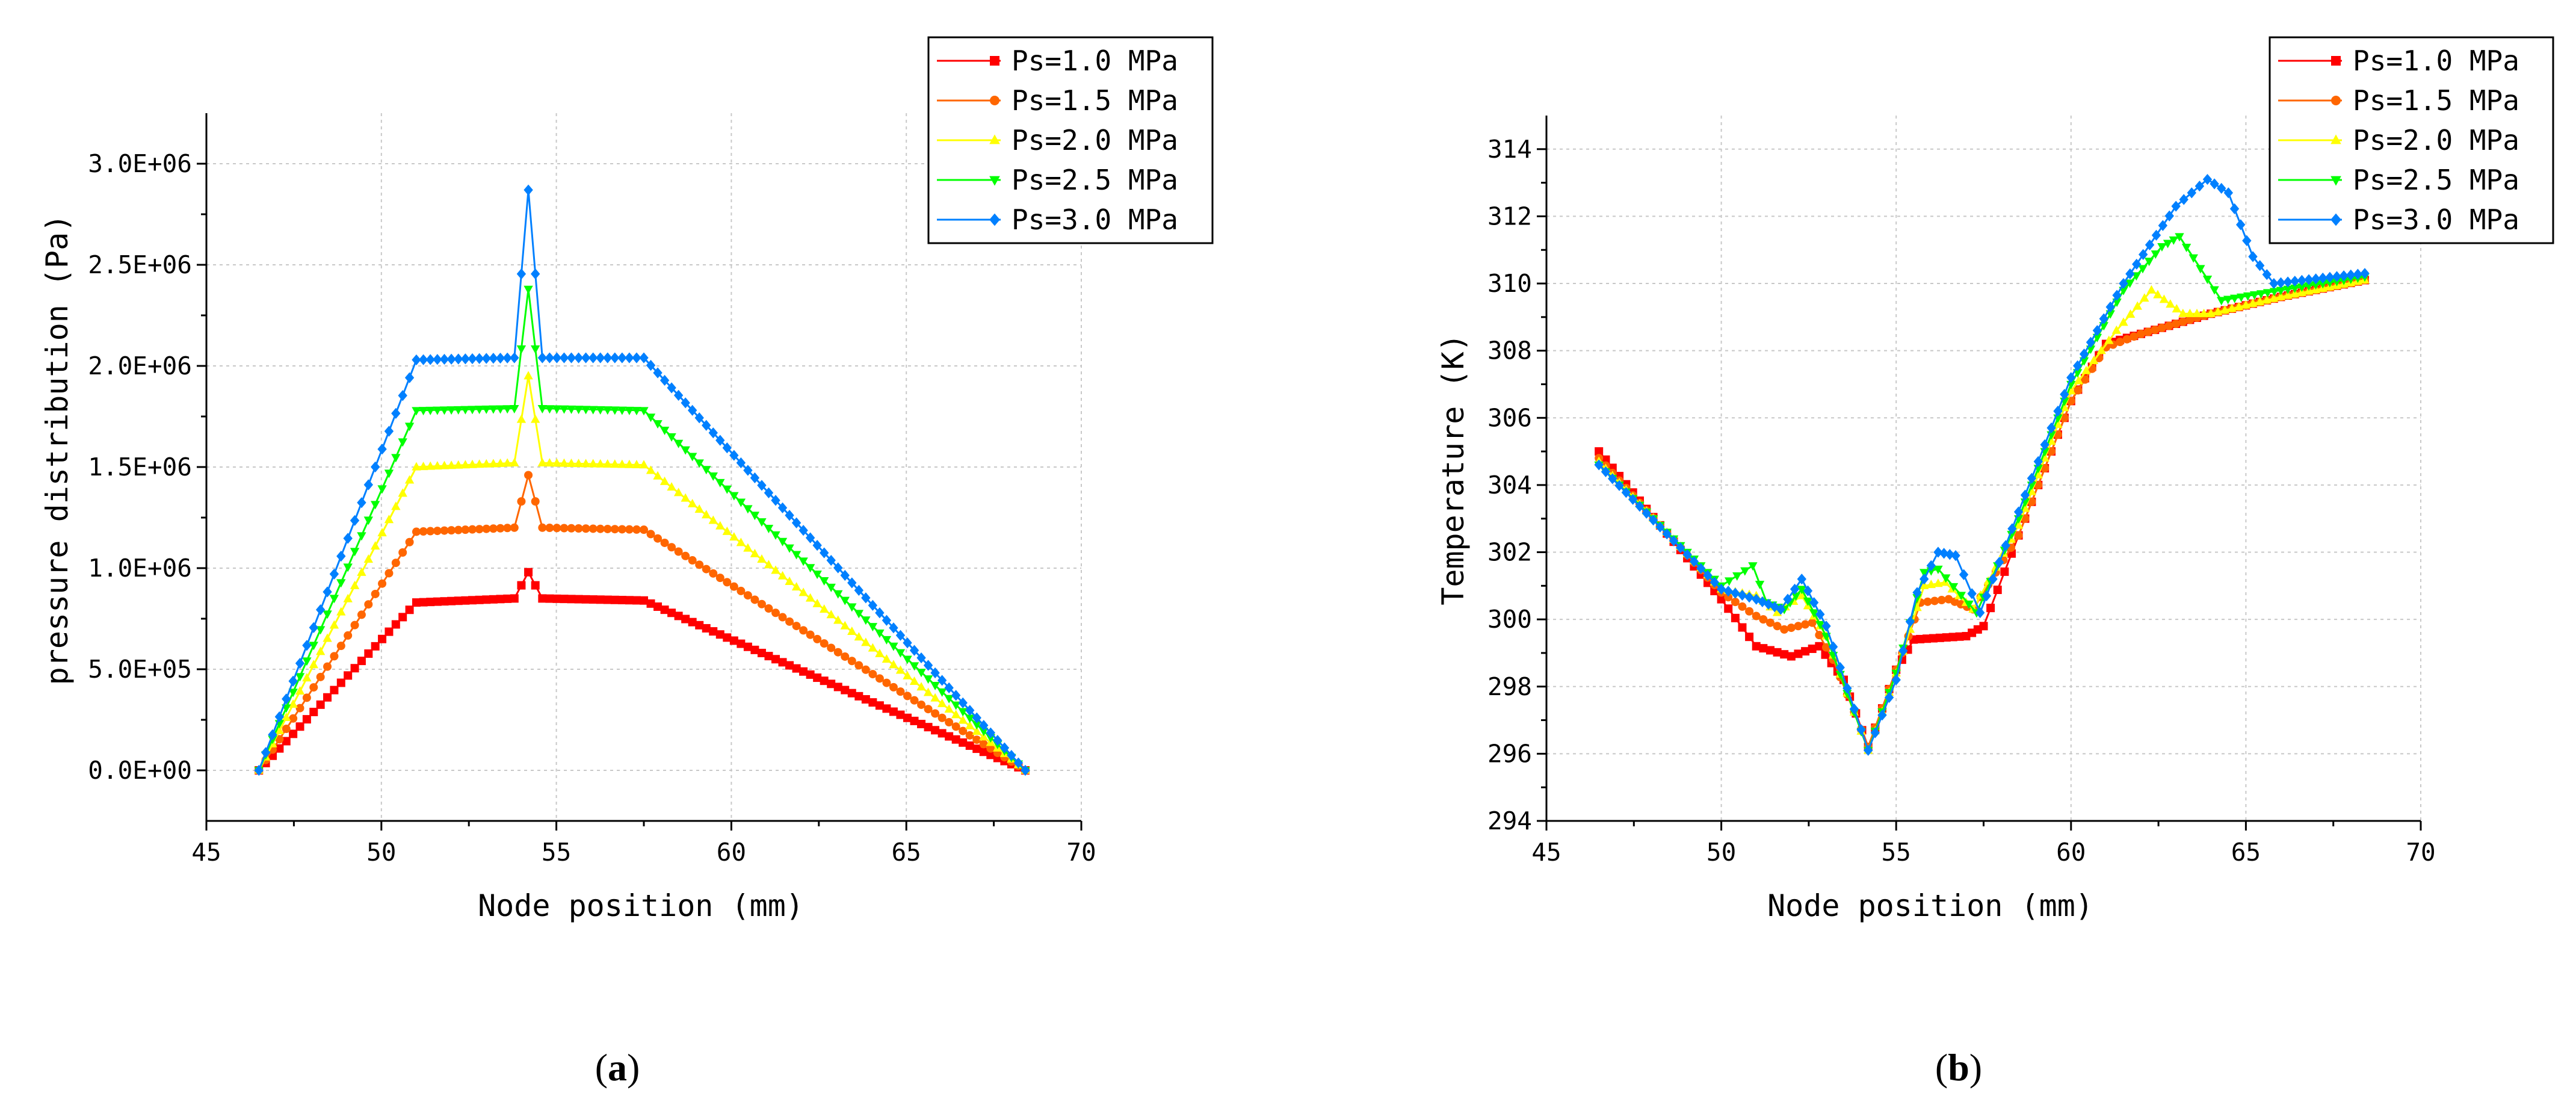 The width and height of the screenshot is (2576, 1111). Describe the element at coordinates (1509, 216) in the screenshot. I see `chart-b-y-tick-label: 312` at that location.